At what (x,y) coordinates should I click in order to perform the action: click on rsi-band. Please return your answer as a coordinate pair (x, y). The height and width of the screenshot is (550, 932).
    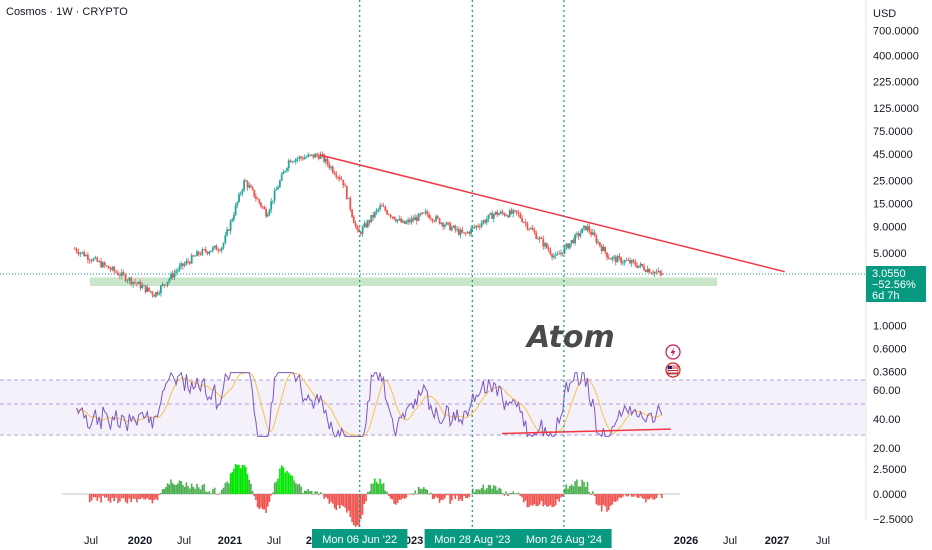
    Looking at the image, I should click on (433, 407).